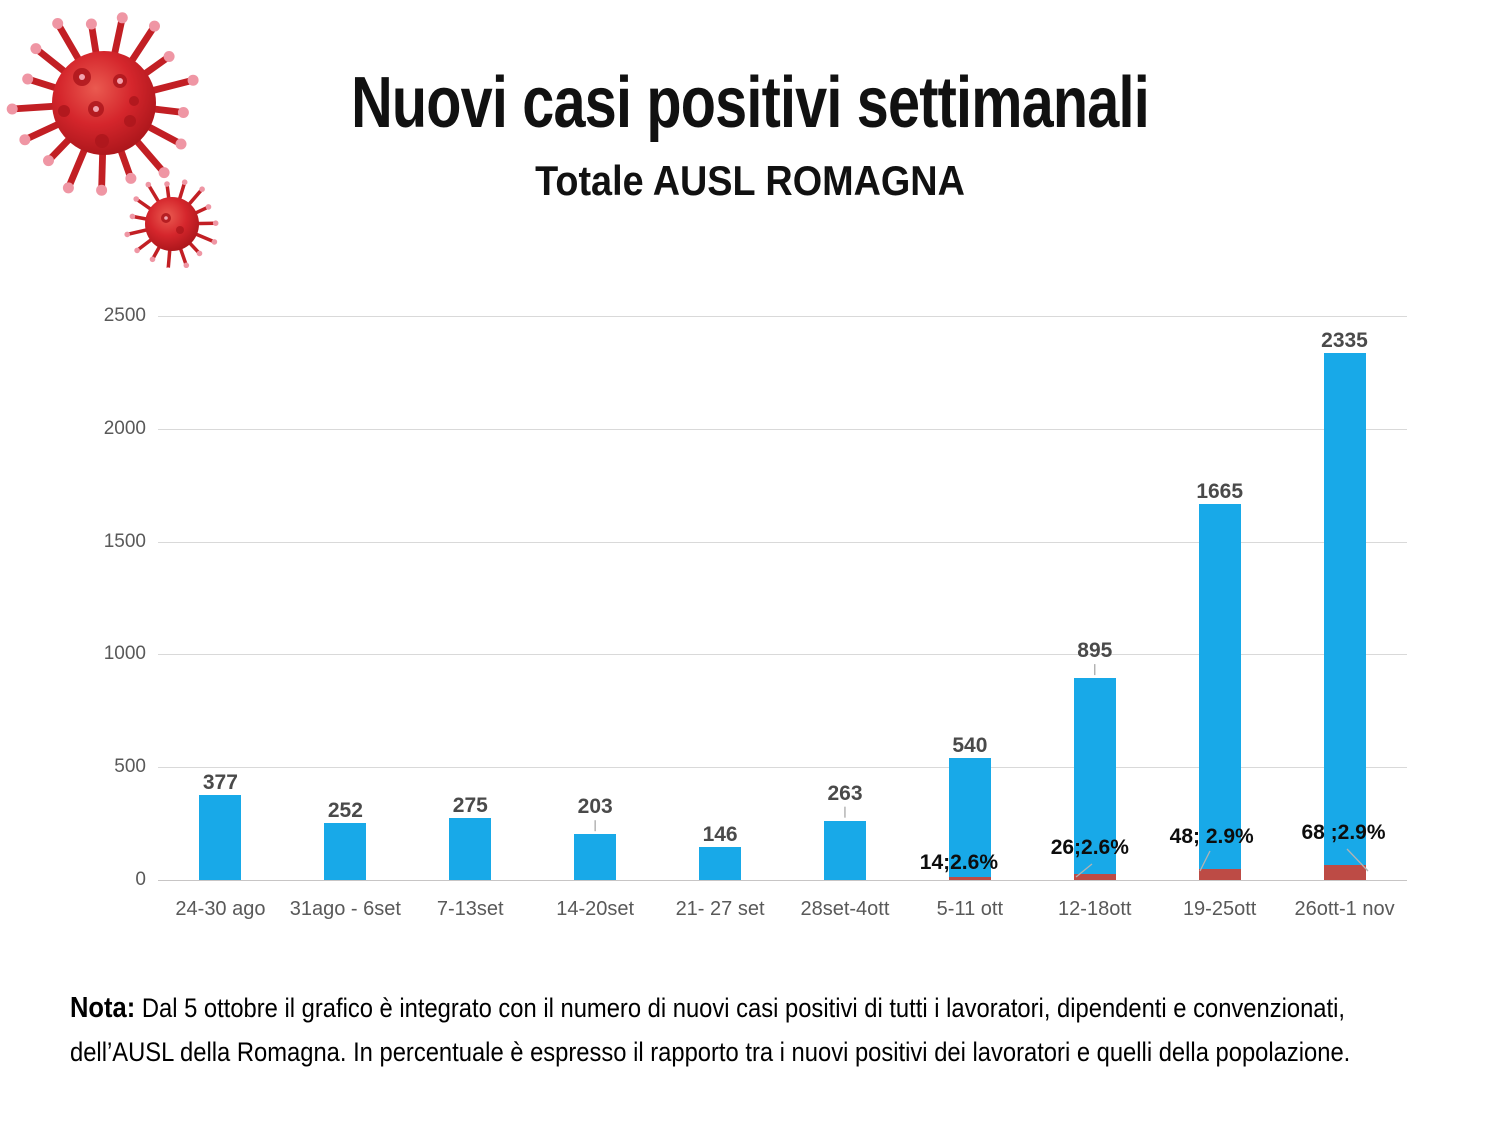 This screenshot has width=1500, height=1125. Describe the element at coordinates (220, 909) in the screenshot. I see `x-axis-label: 24-30 ago` at that location.